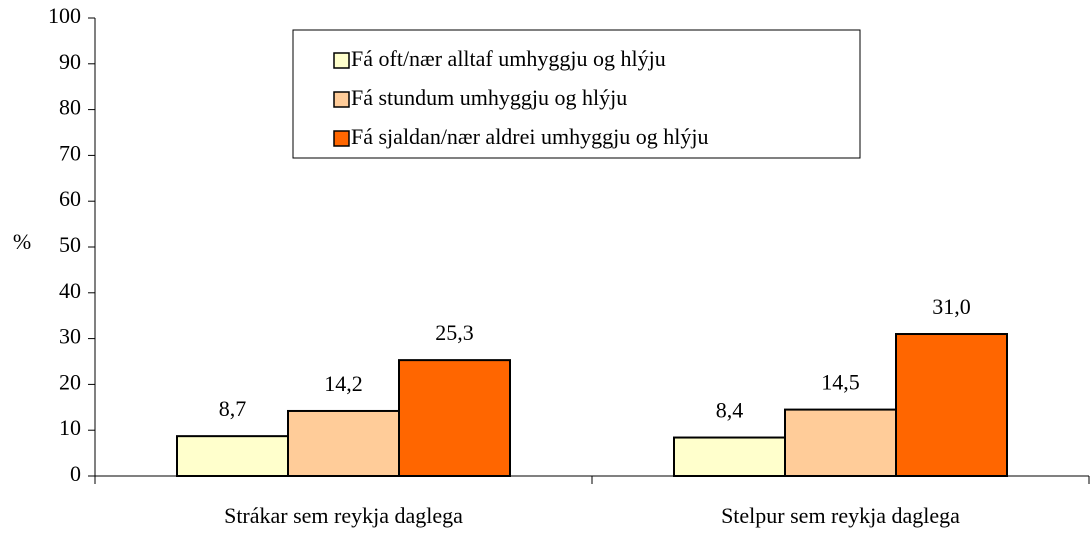  Describe the element at coordinates (22, 241) in the screenshot. I see `y-axis-label: %` at that location.